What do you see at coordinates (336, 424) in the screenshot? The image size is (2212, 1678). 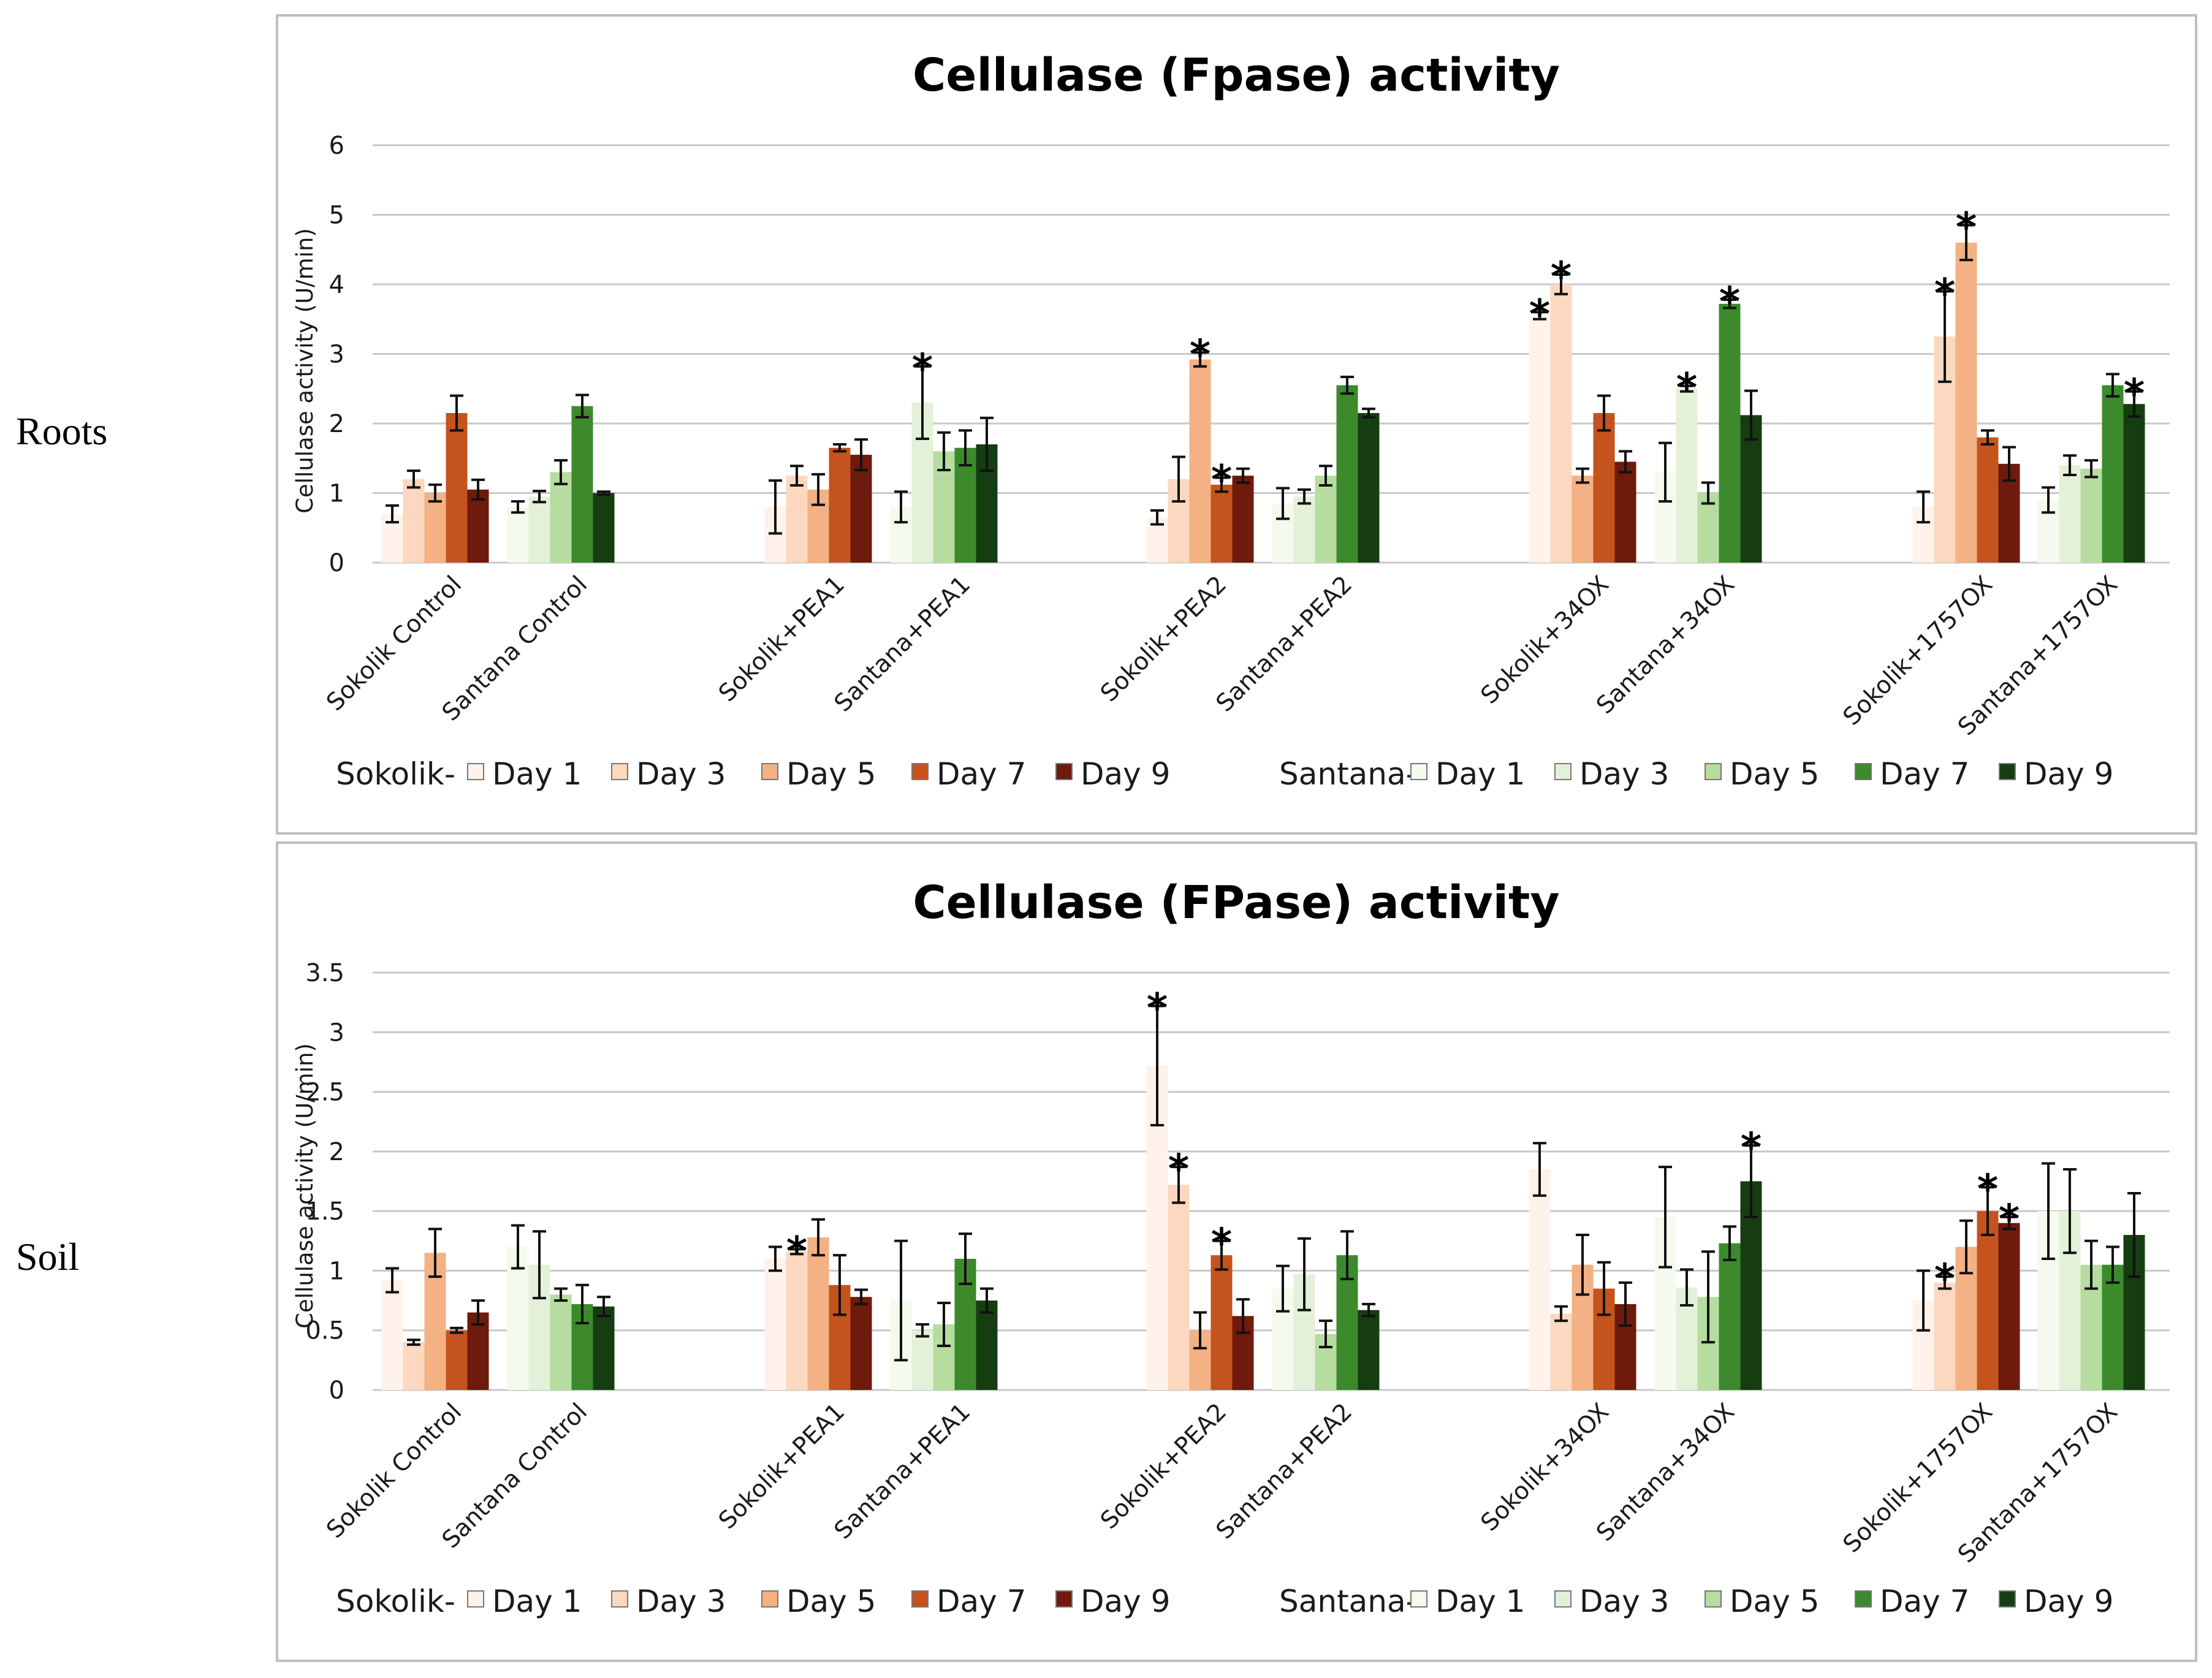 I see `y-tick-label: 2` at bounding box center [336, 424].